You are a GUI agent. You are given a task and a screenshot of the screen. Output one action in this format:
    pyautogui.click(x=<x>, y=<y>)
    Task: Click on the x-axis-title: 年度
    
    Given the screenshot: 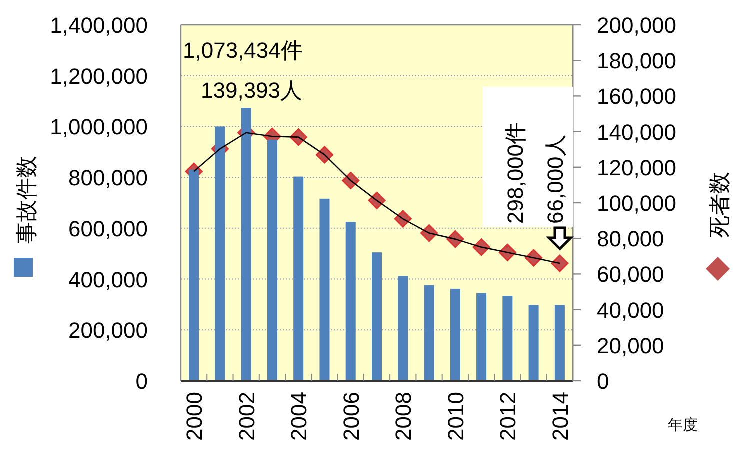 What is the action you would take?
    pyautogui.click(x=683, y=425)
    